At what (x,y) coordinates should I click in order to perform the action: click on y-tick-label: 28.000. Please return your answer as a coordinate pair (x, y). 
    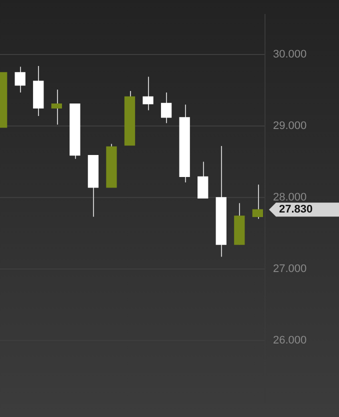
    Looking at the image, I should click on (290, 197).